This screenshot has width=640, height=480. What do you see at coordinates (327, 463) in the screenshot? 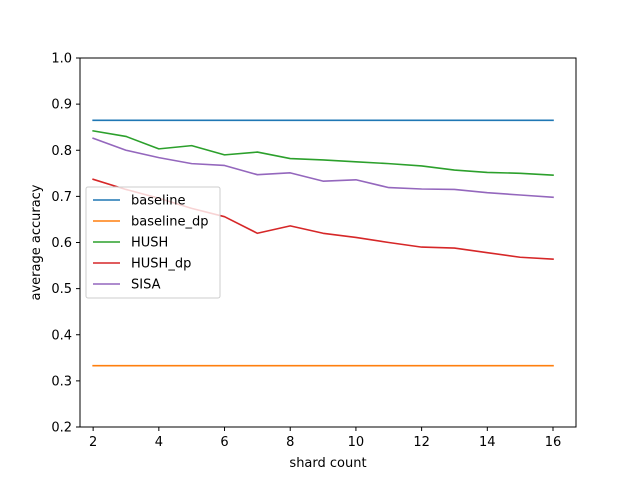
I see `x-axis-label: shard count` at bounding box center [327, 463].